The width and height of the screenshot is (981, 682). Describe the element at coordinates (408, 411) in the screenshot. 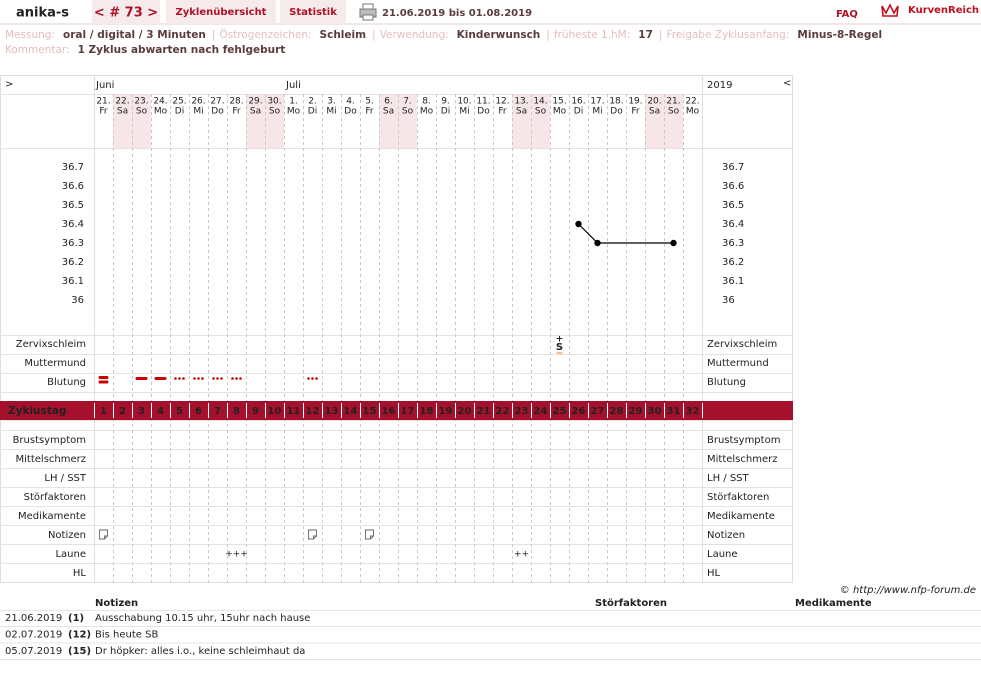

I see `cycle-day: 17` at that location.